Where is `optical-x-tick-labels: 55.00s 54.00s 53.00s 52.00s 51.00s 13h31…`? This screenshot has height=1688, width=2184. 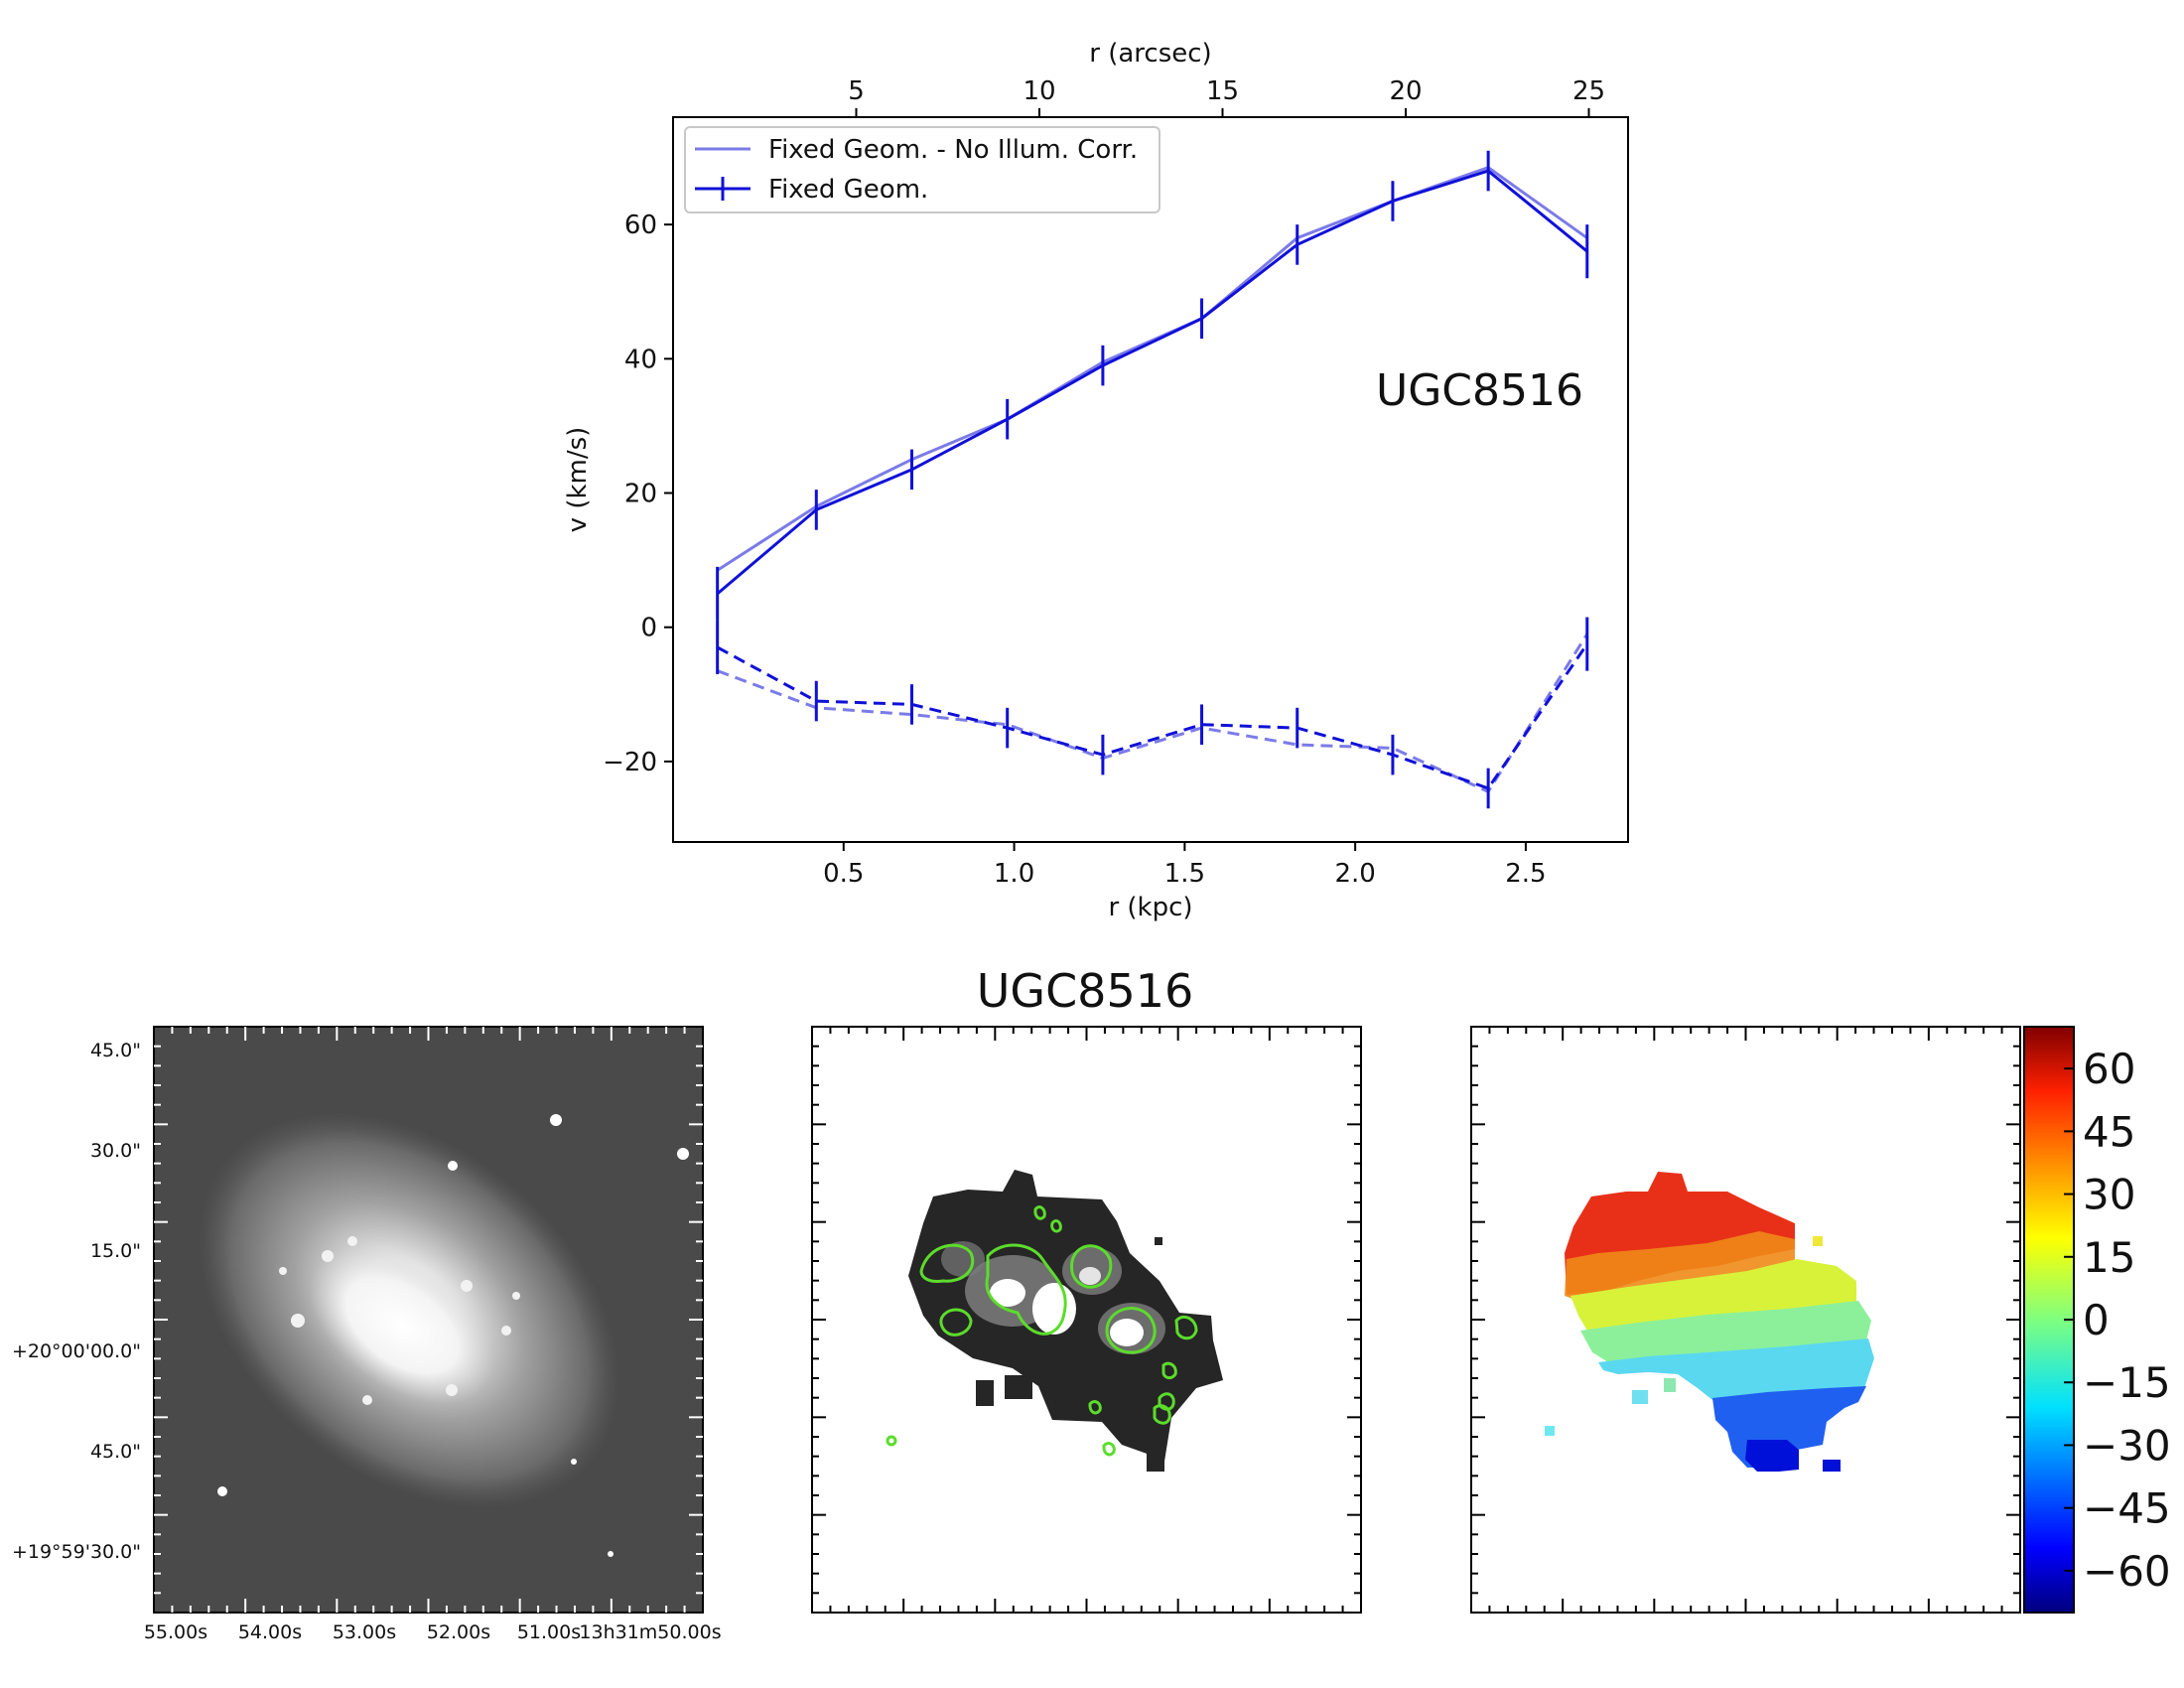
optical-x-tick-labels: 55.00s 54.00s 53.00s 52.00s 51.00s 13h31… is located at coordinates (433, 1632).